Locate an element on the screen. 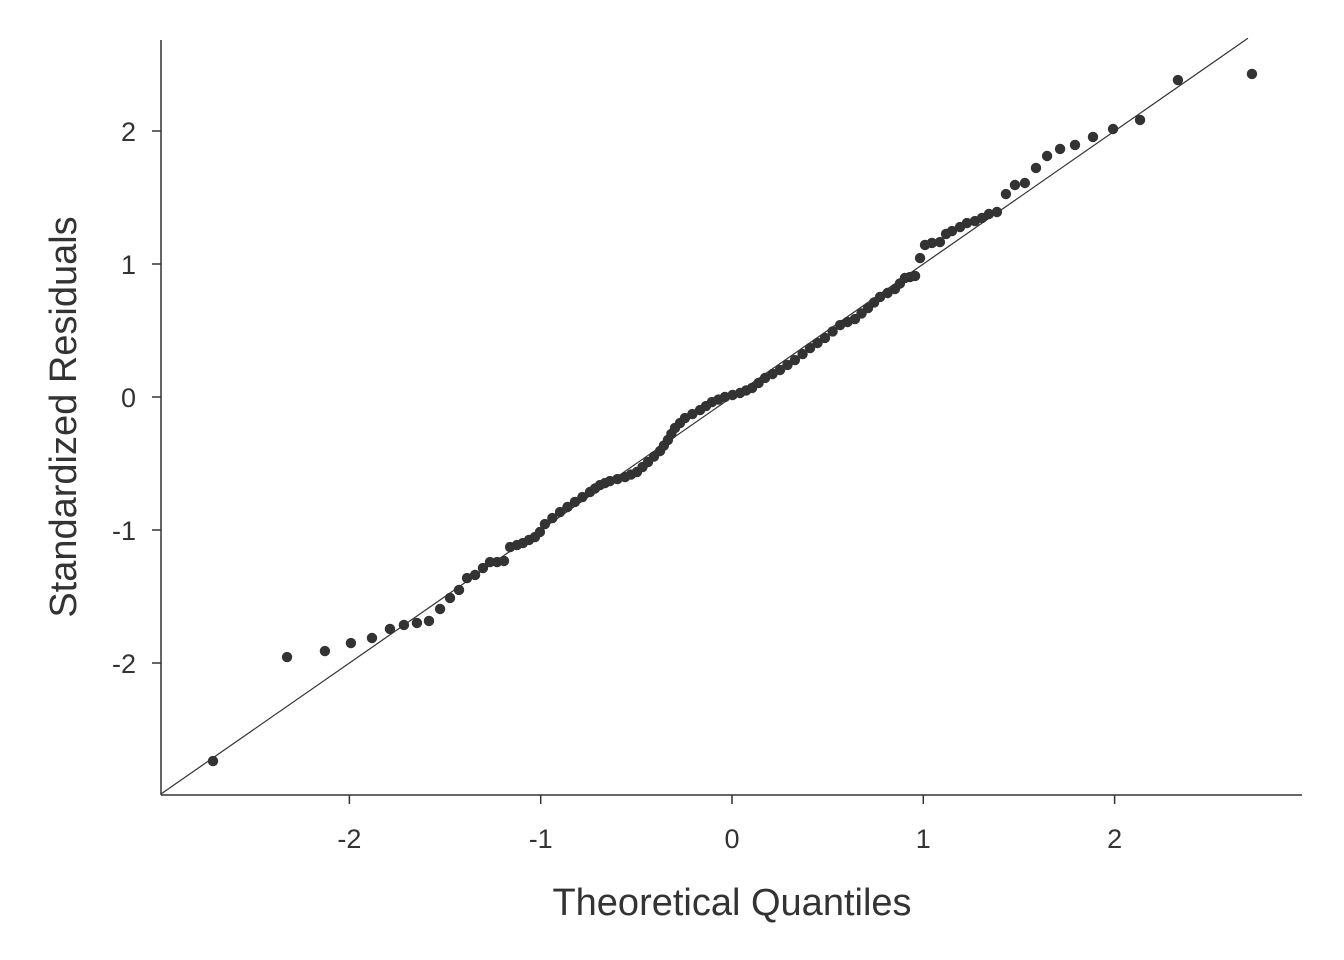 This screenshot has width=1344, height=960. y-tick-label: 2 is located at coordinates (128, 132).